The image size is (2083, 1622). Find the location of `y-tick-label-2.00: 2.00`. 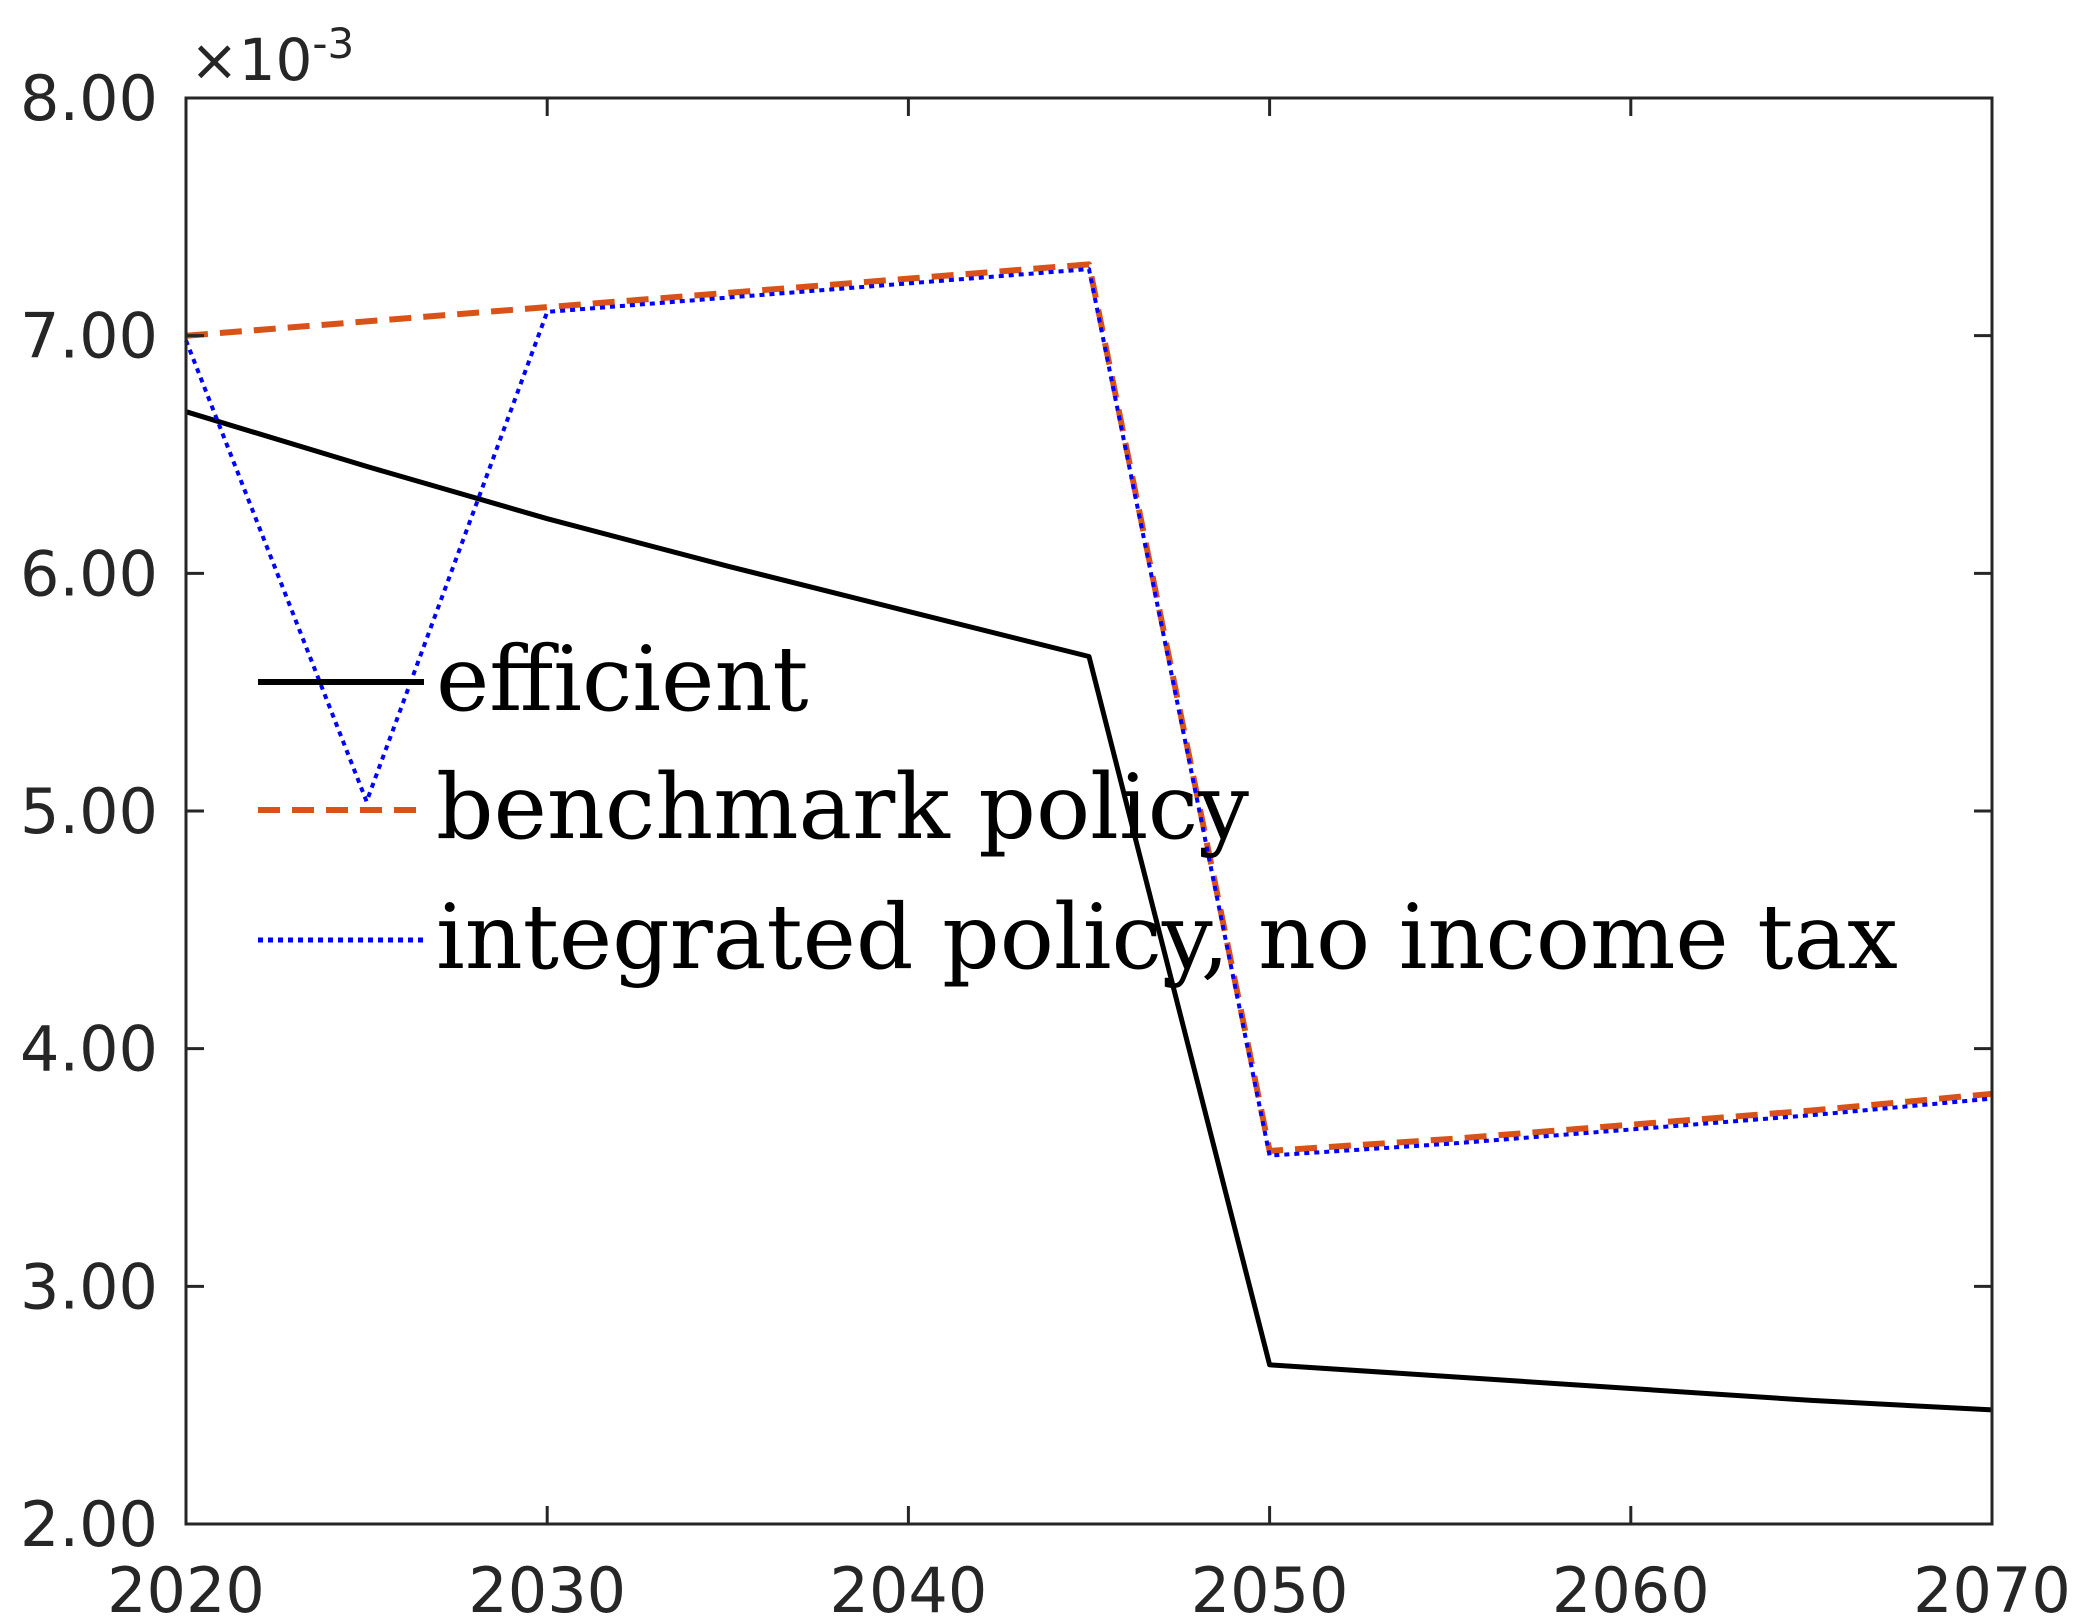

y-tick-label-2.00: 2.00 is located at coordinates (89, 1524).